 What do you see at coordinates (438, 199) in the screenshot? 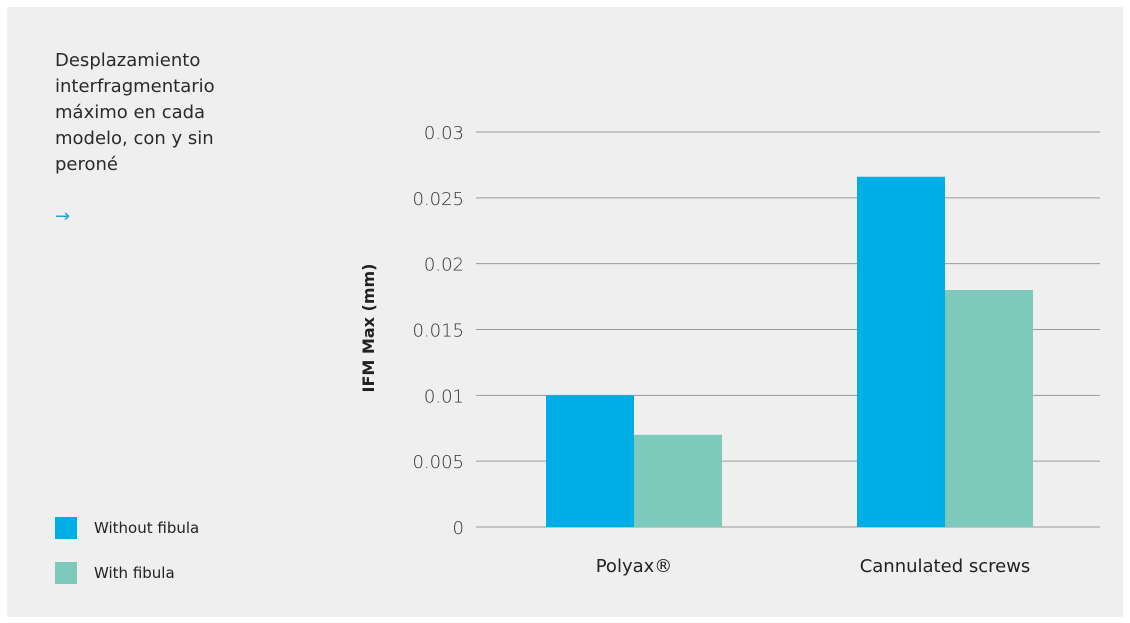
I see `y-tick-label: 0.025` at bounding box center [438, 199].